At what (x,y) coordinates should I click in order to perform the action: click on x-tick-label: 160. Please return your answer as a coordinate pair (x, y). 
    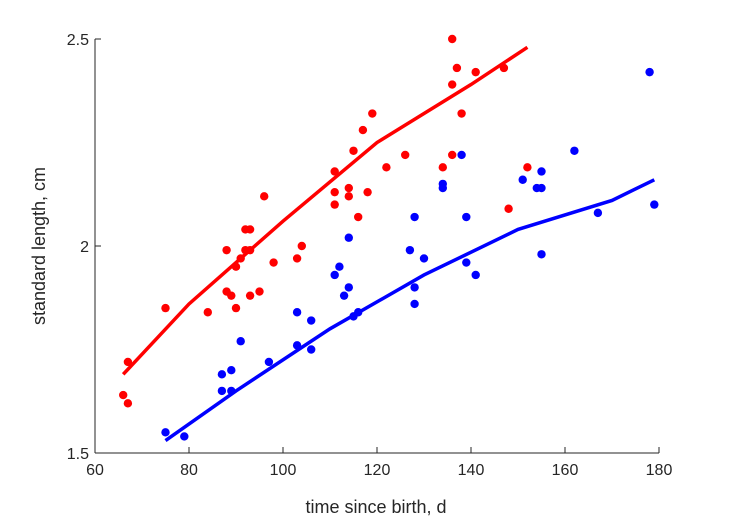
    Looking at the image, I should click on (565, 470).